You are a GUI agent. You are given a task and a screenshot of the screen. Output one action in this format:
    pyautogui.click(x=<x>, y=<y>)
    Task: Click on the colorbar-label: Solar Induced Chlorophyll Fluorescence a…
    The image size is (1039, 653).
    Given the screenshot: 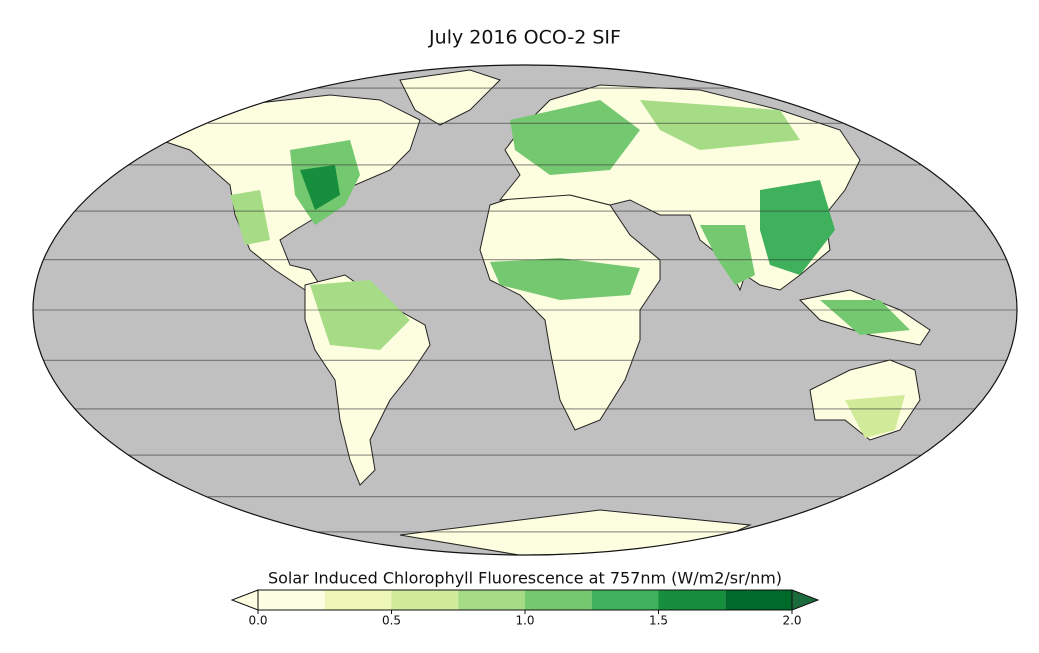 What is the action you would take?
    pyautogui.click(x=525, y=578)
    